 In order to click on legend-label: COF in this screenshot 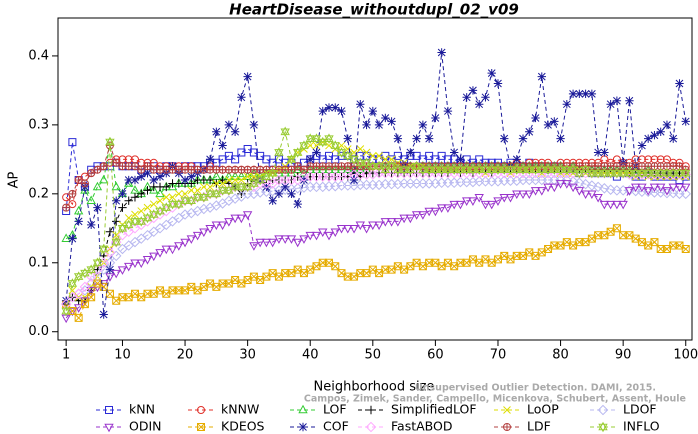, I will do `click(336, 426)`.